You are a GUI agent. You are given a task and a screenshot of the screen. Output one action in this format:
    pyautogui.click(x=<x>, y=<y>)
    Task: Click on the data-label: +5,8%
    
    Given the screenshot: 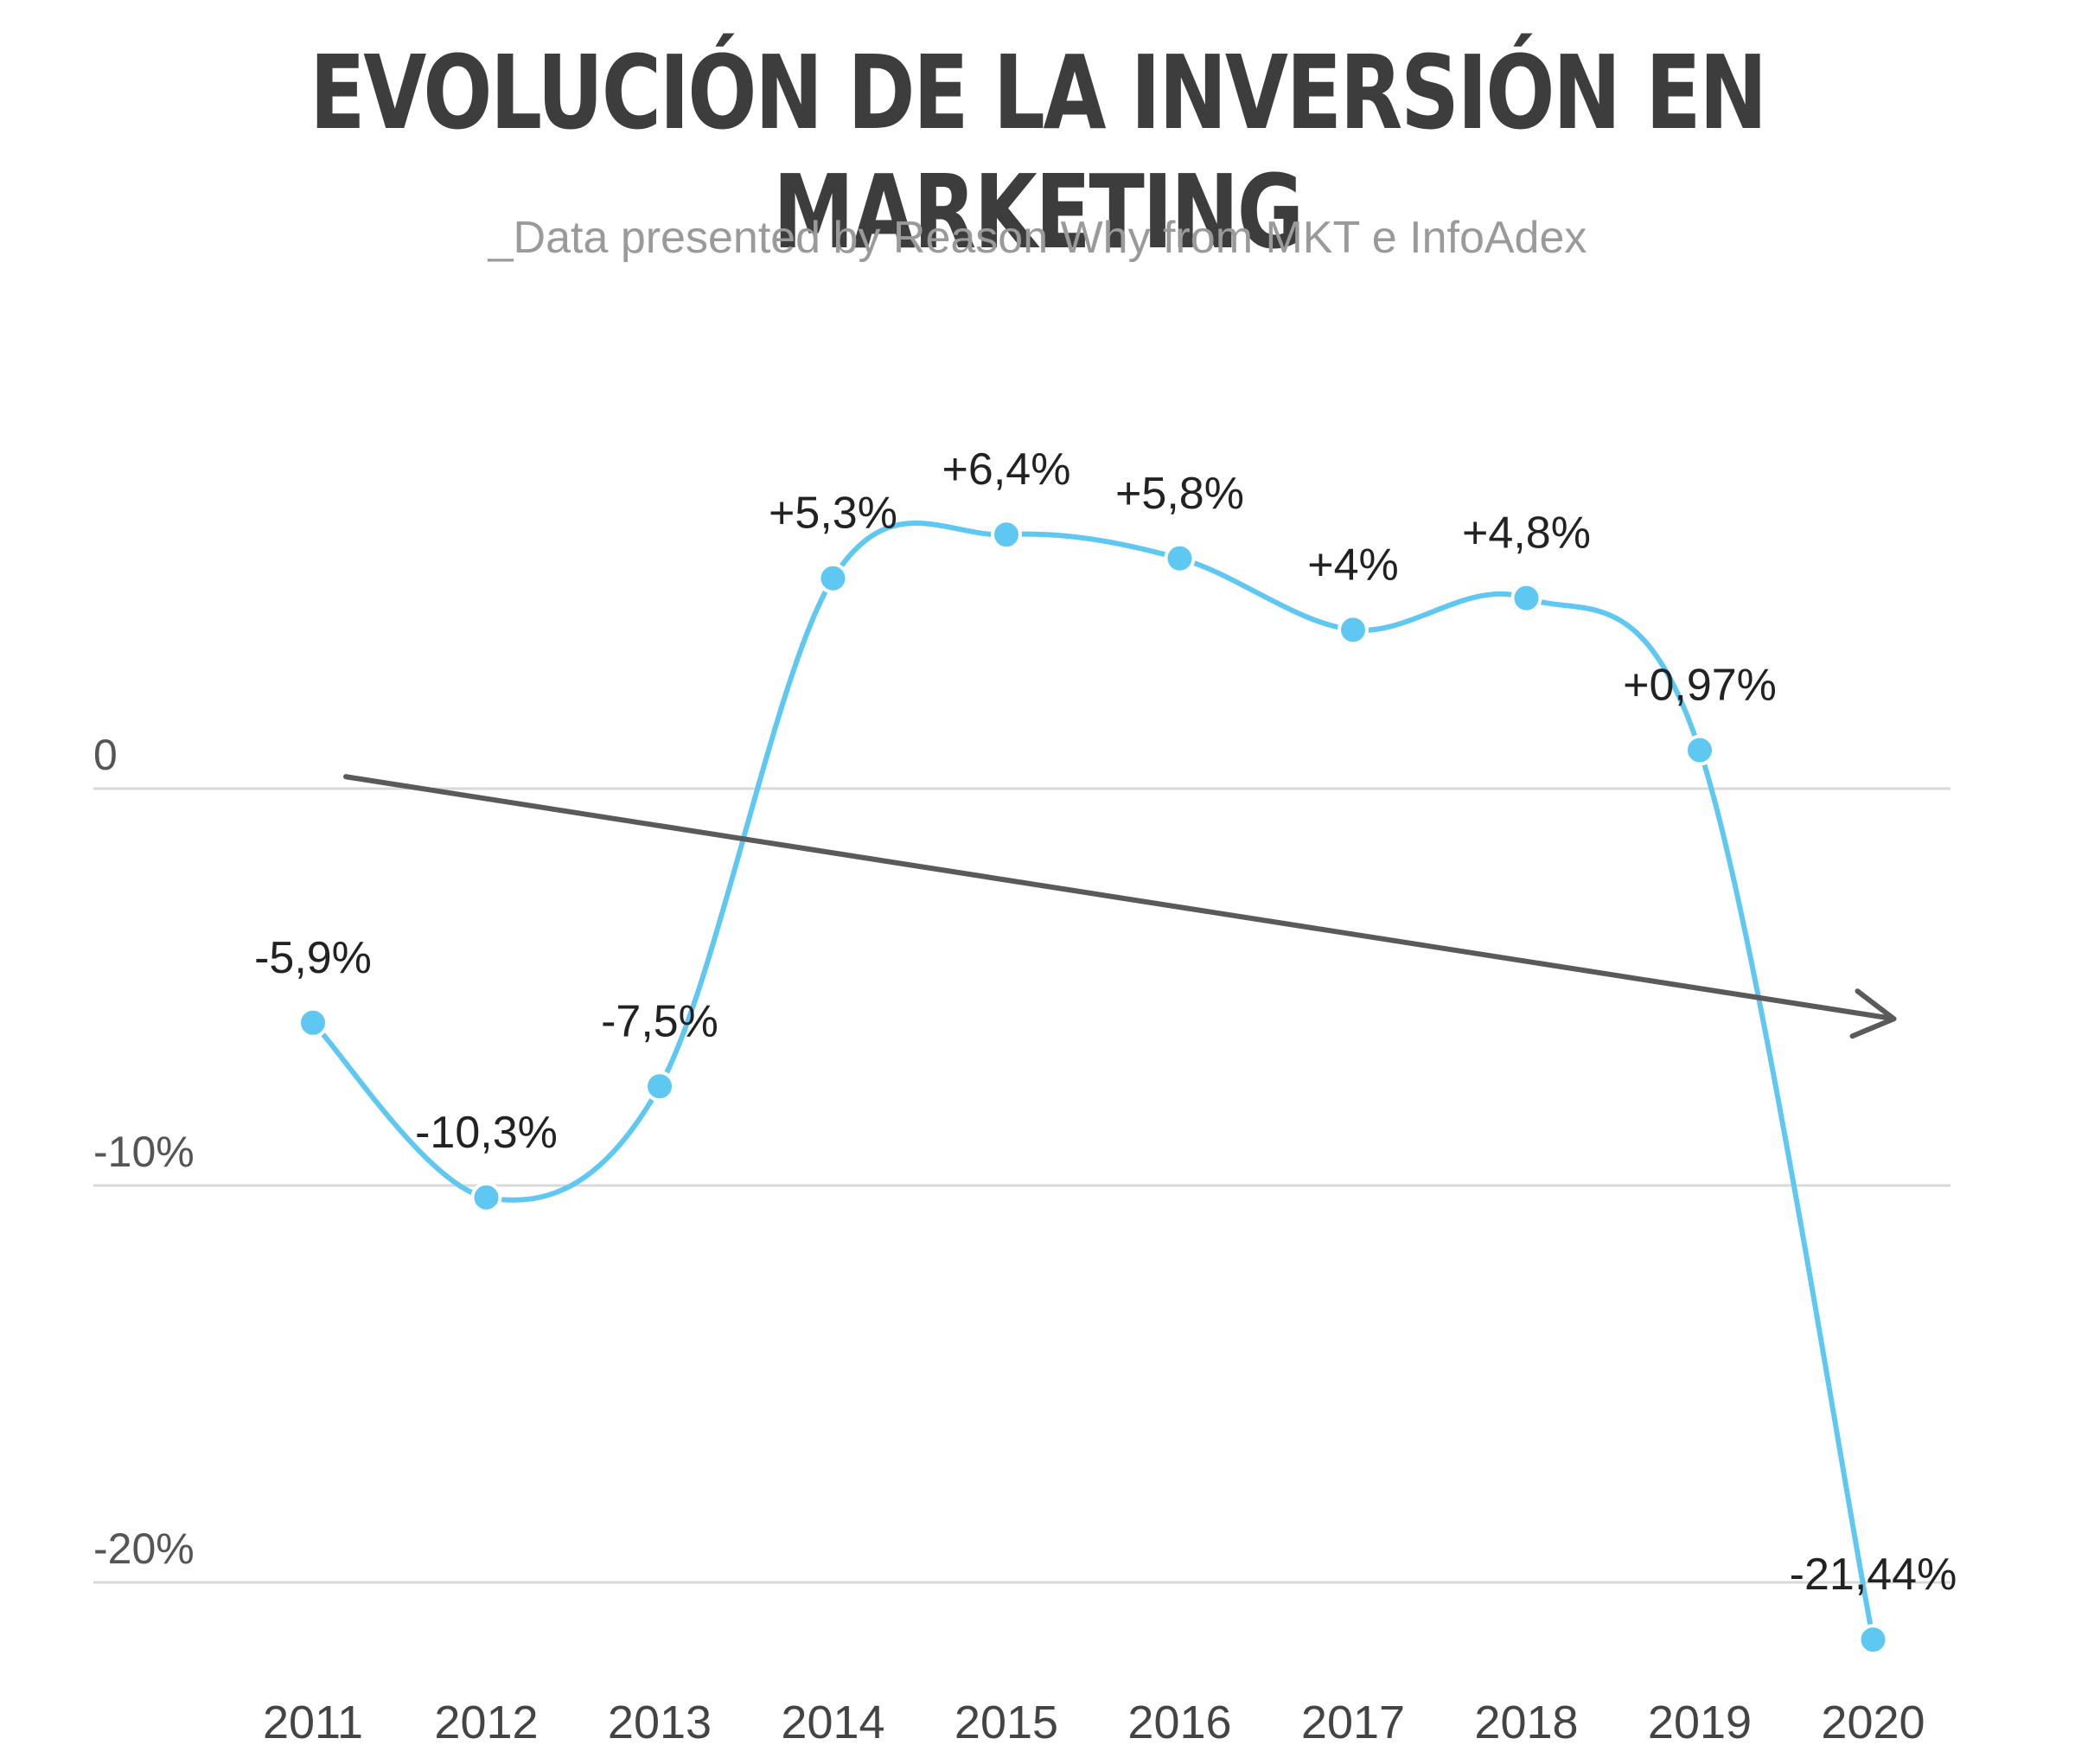 What is the action you would take?
    pyautogui.click(x=1179, y=494)
    